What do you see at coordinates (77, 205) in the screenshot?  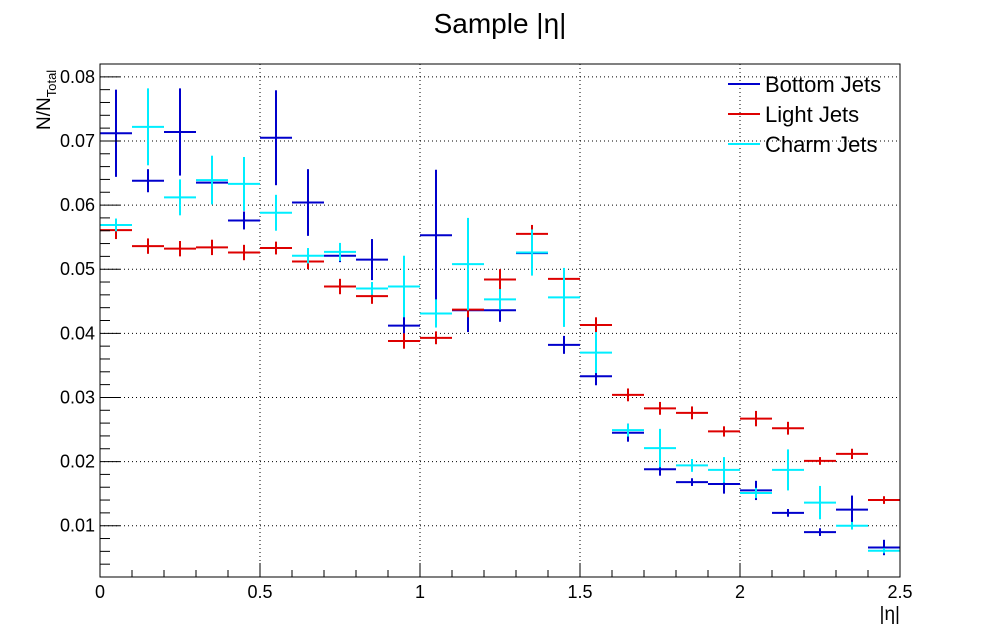 I see `y-tick-label: 0.06` at bounding box center [77, 205].